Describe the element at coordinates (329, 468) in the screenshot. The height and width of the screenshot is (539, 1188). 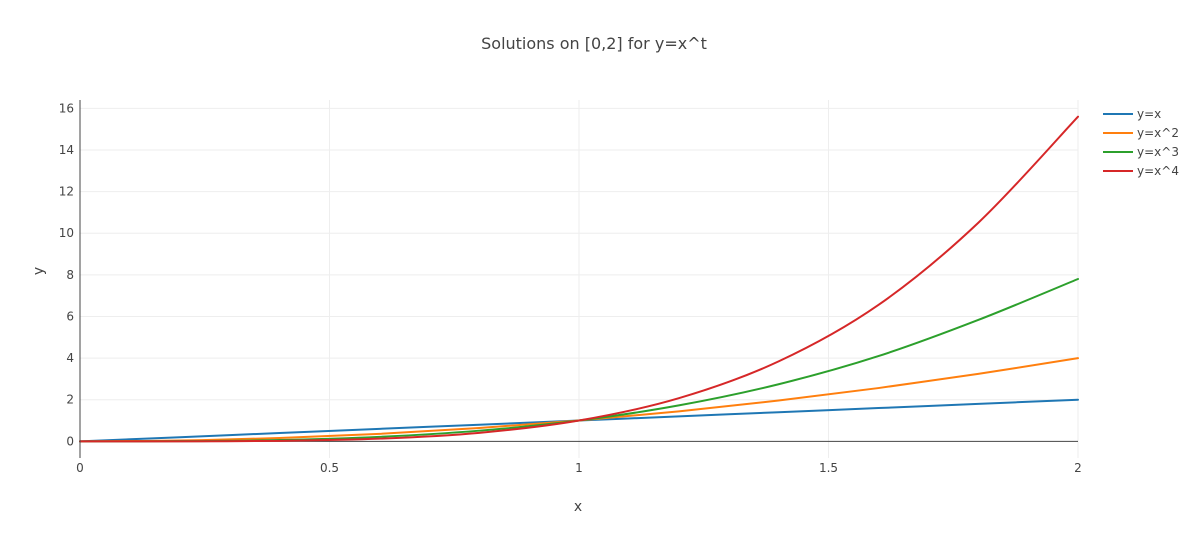
I see `x-tick-label: 0.5` at that location.